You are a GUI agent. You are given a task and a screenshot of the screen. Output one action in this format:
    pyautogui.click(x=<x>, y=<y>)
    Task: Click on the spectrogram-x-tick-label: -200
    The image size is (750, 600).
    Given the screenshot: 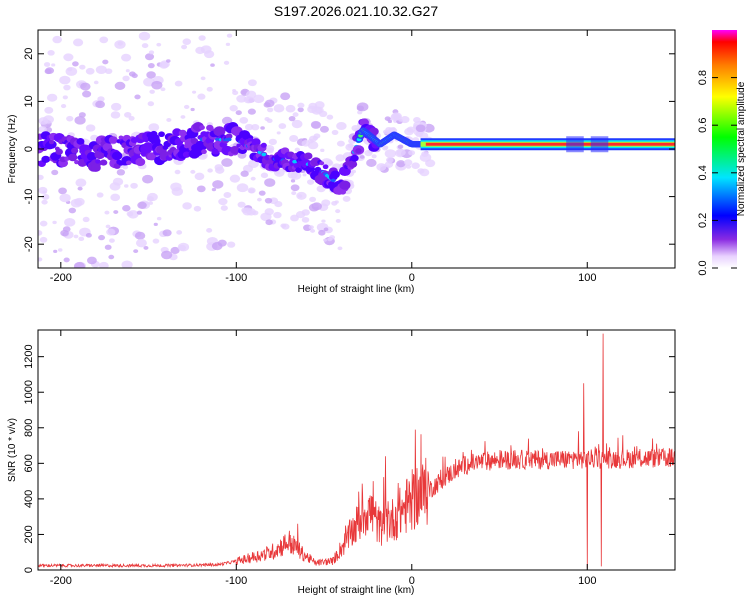 What is the action you would take?
    pyautogui.click(x=61, y=278)
    